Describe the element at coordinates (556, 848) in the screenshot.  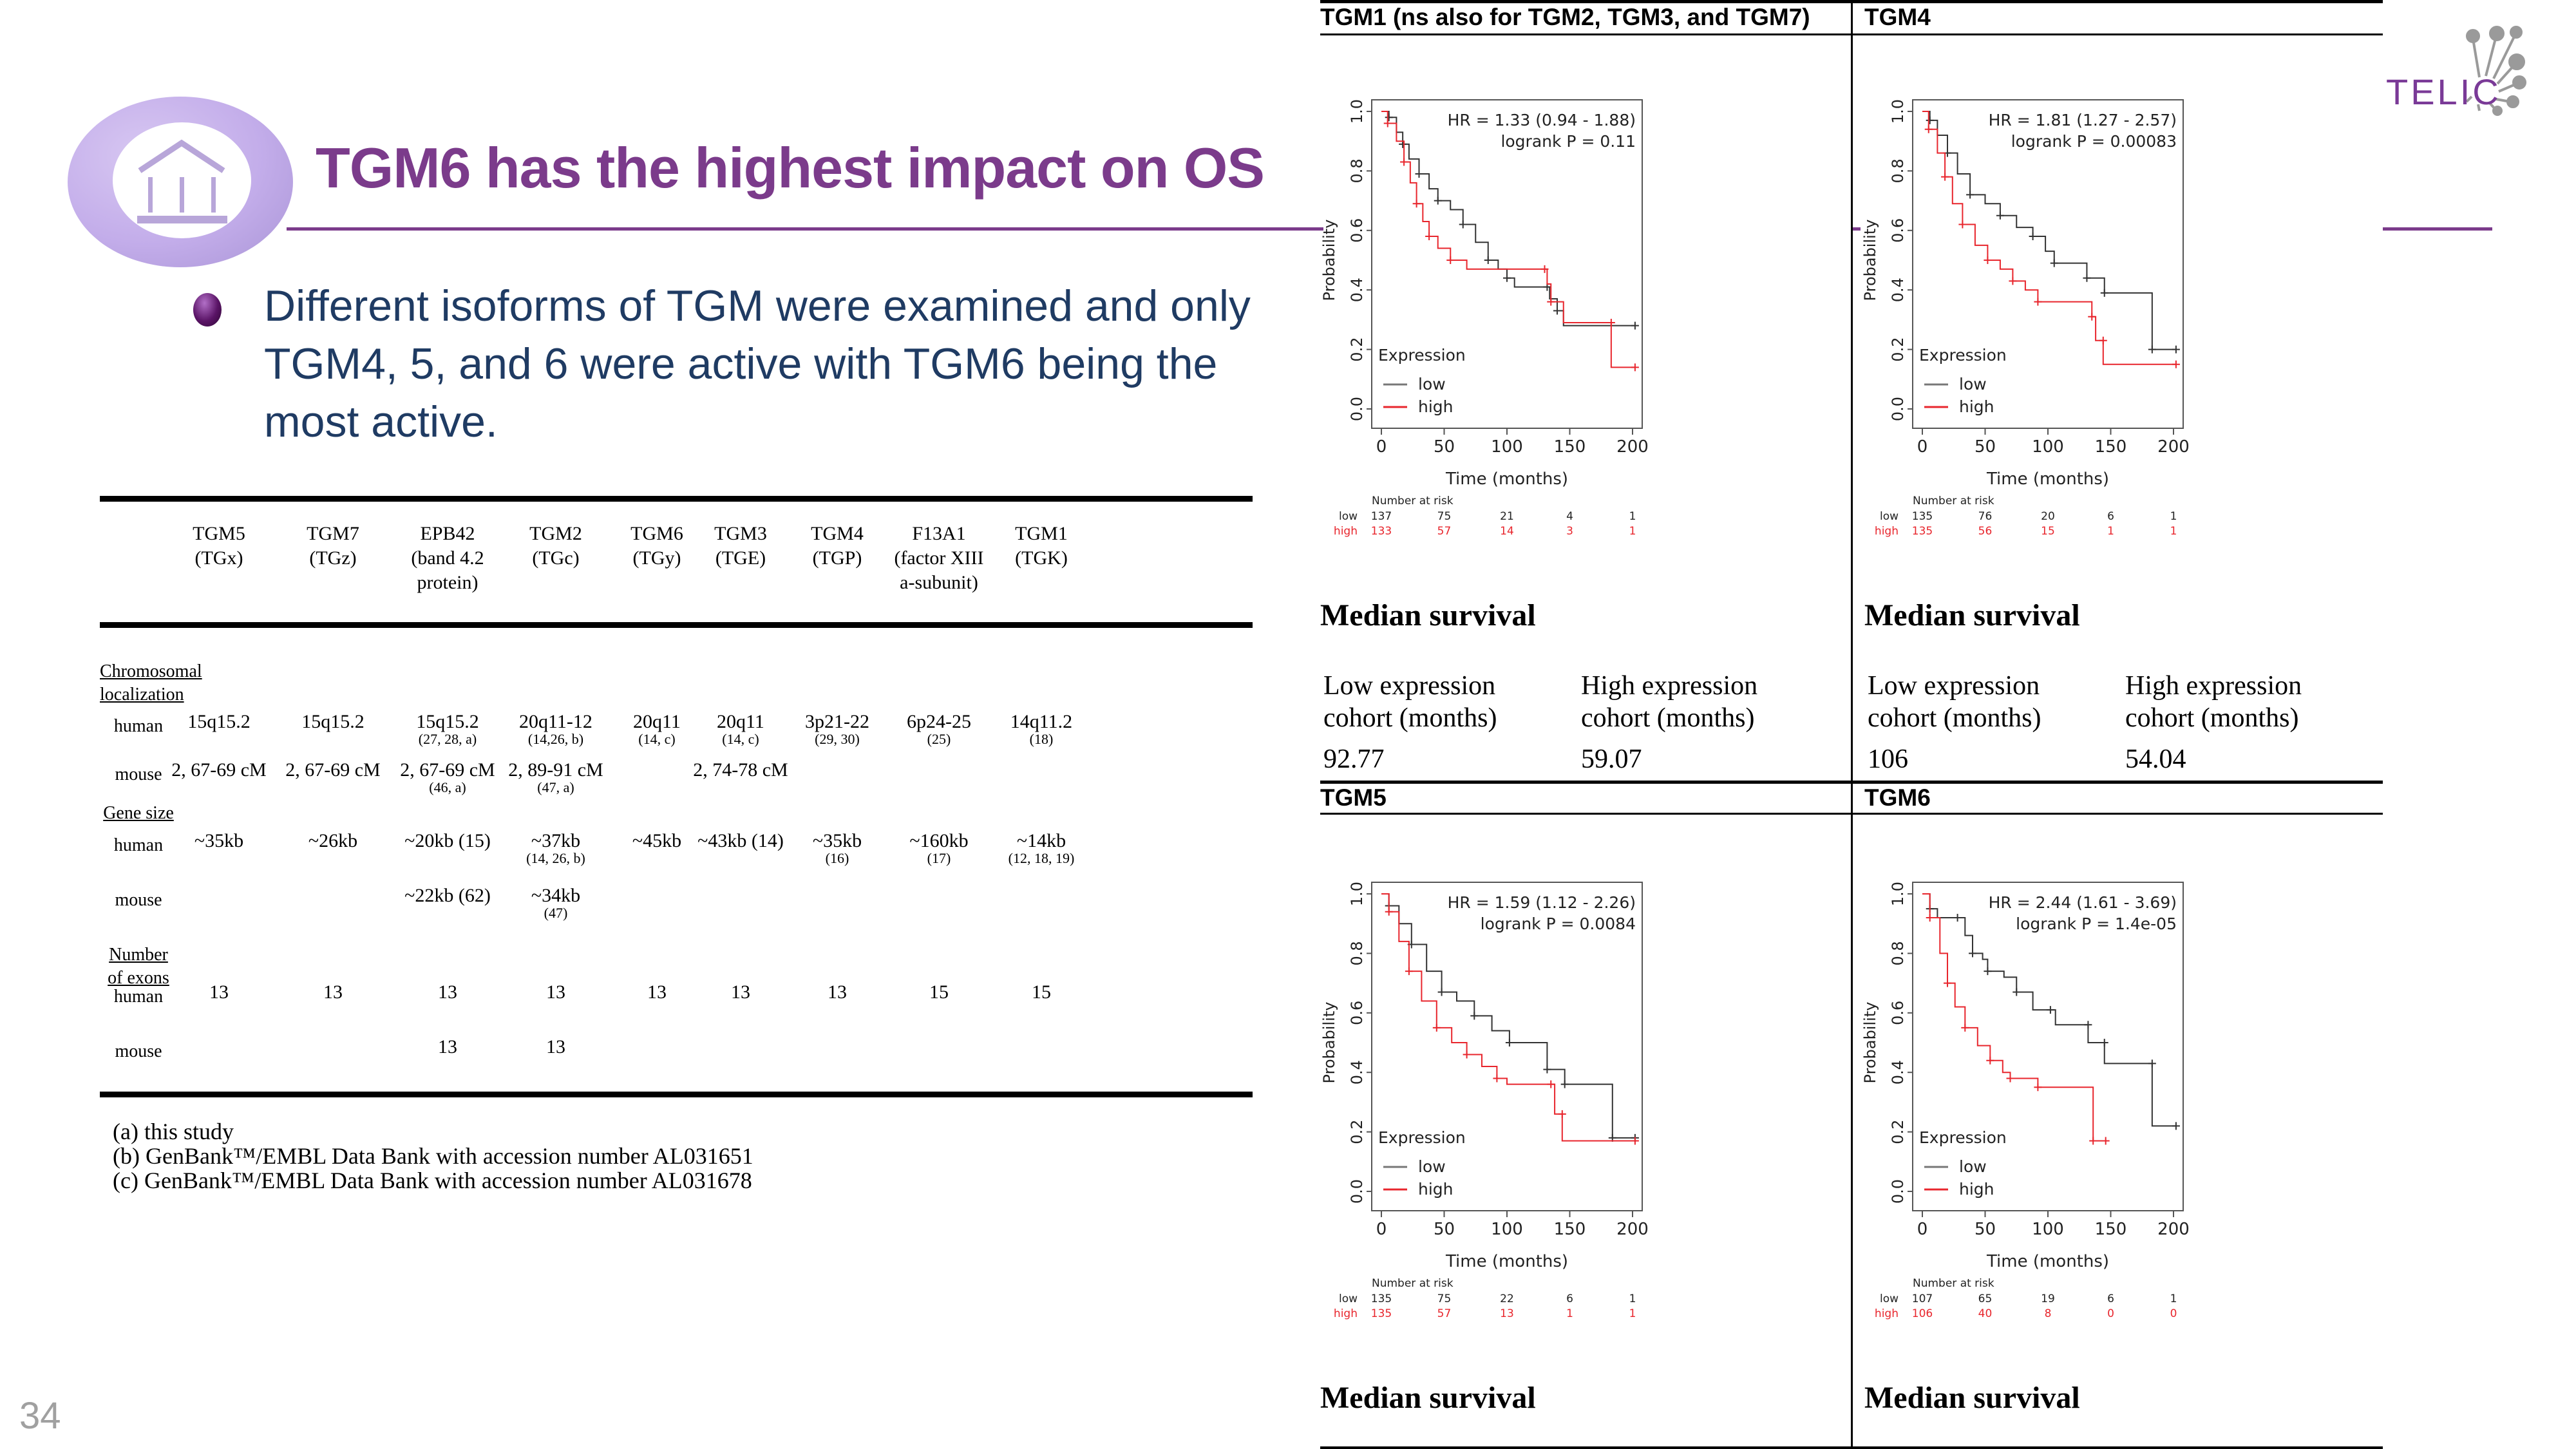
I see `table-cell: ~37kb (14, 26, b)` at that location.